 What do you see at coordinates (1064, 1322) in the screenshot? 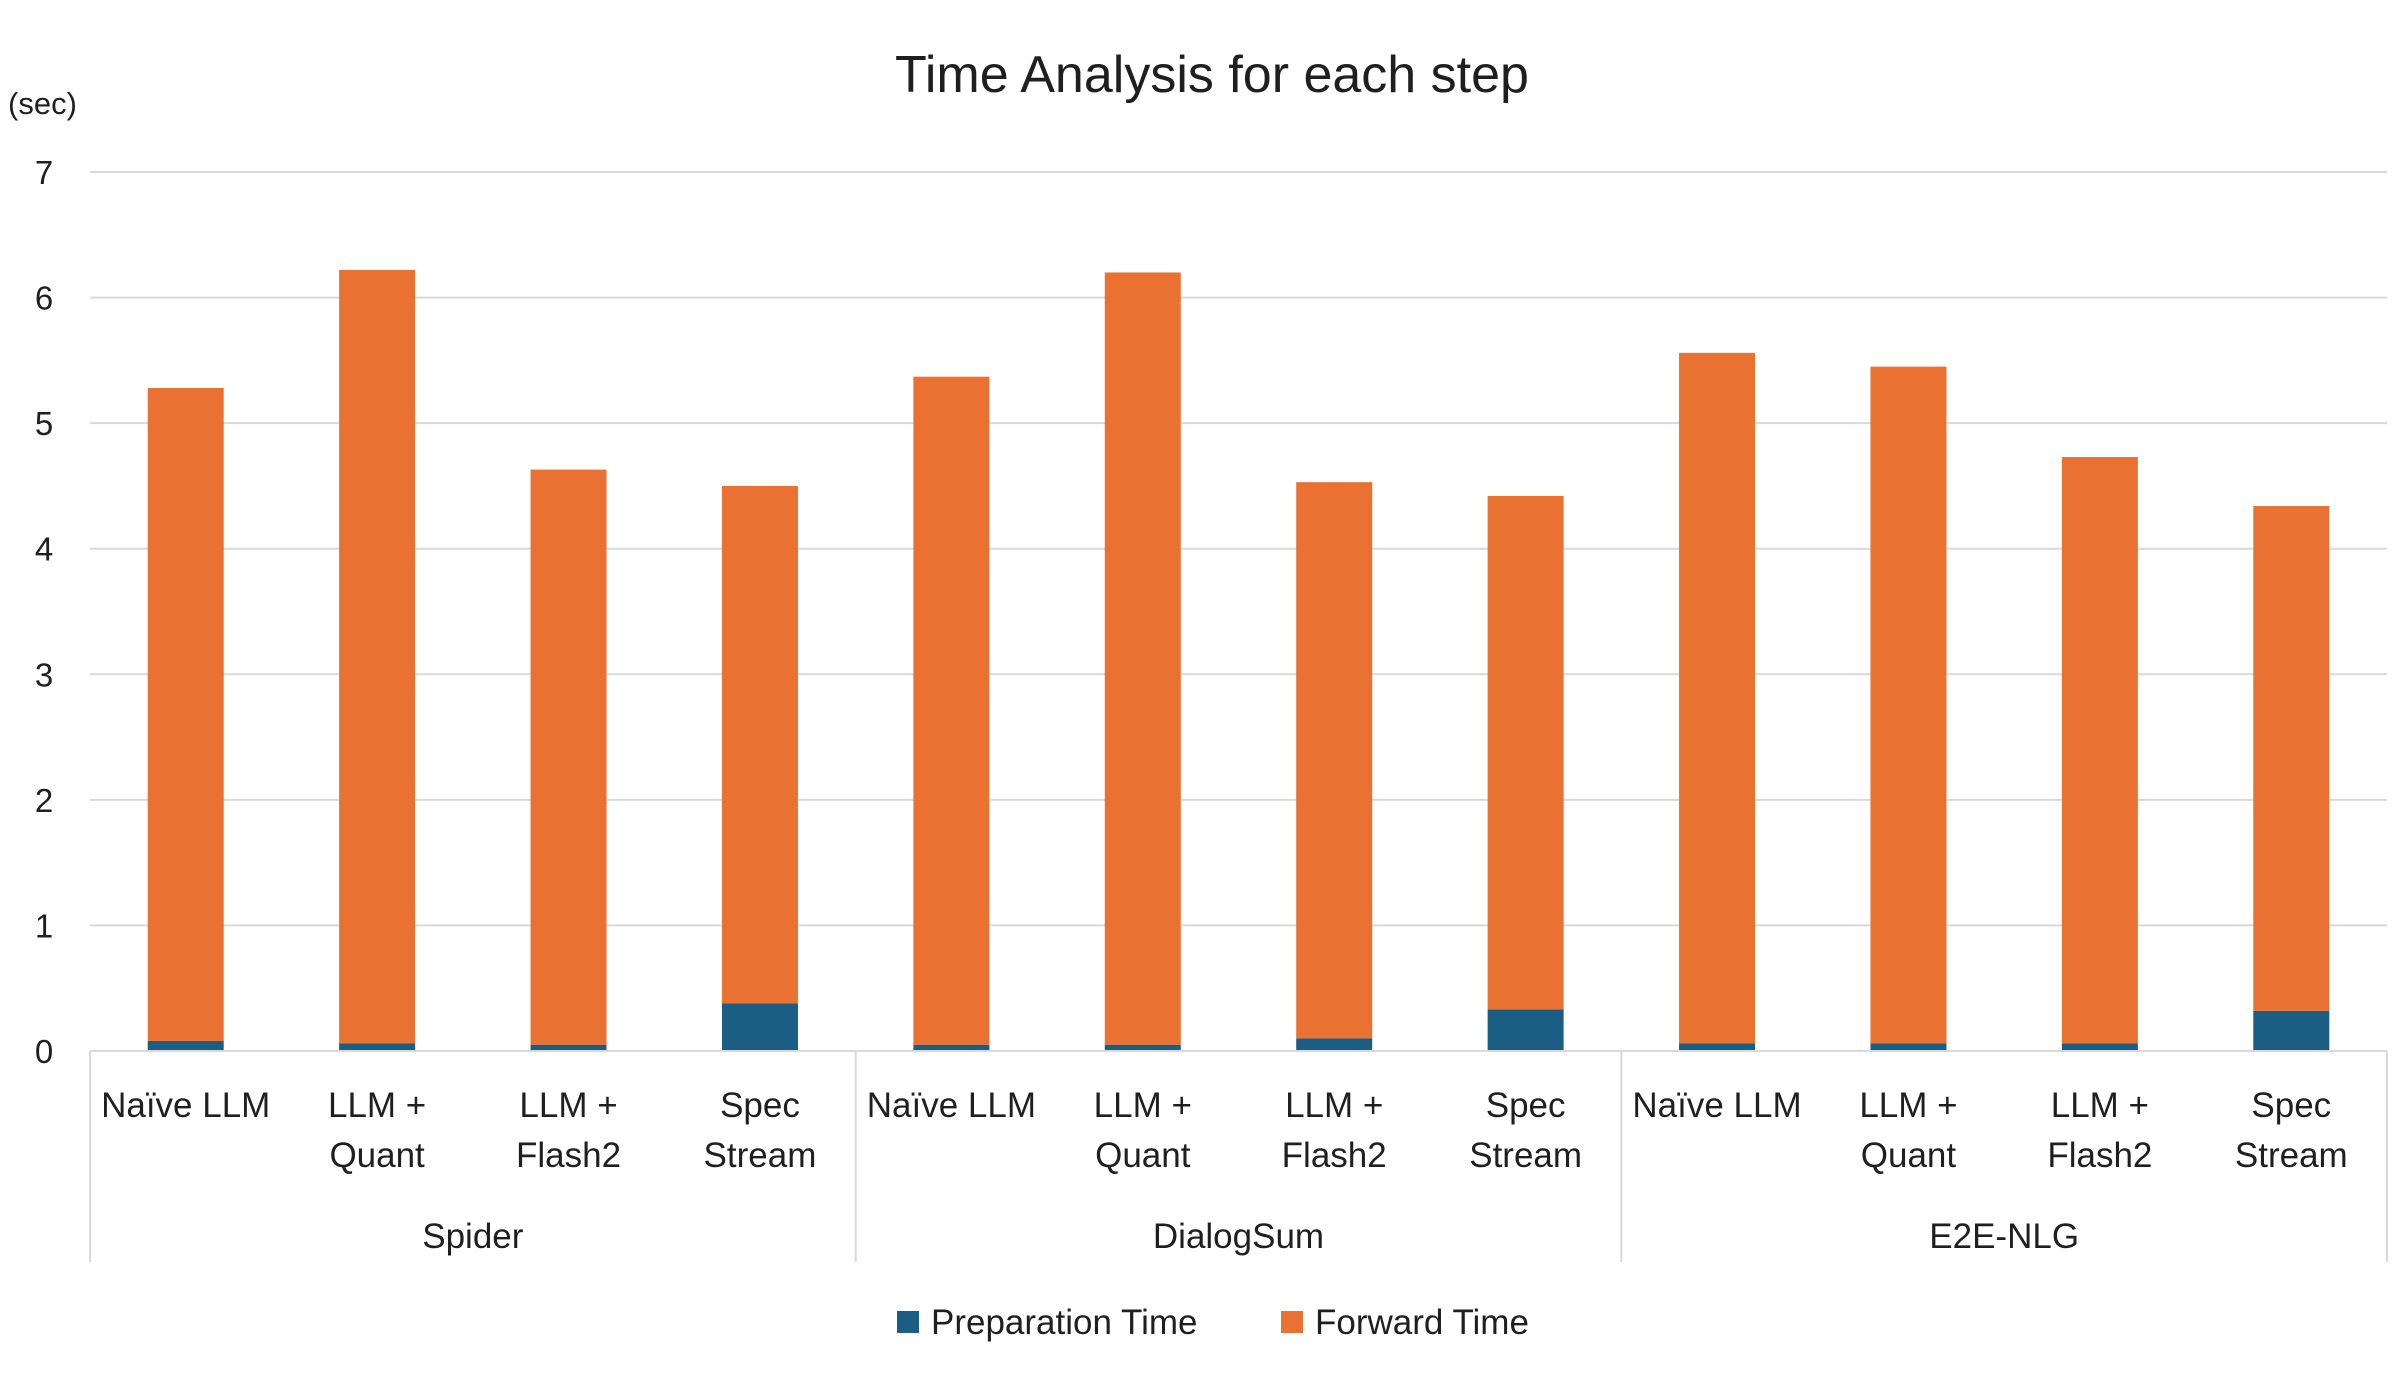
I see `legend-label: Preparation Time` at bounding box center [1064, 1322].